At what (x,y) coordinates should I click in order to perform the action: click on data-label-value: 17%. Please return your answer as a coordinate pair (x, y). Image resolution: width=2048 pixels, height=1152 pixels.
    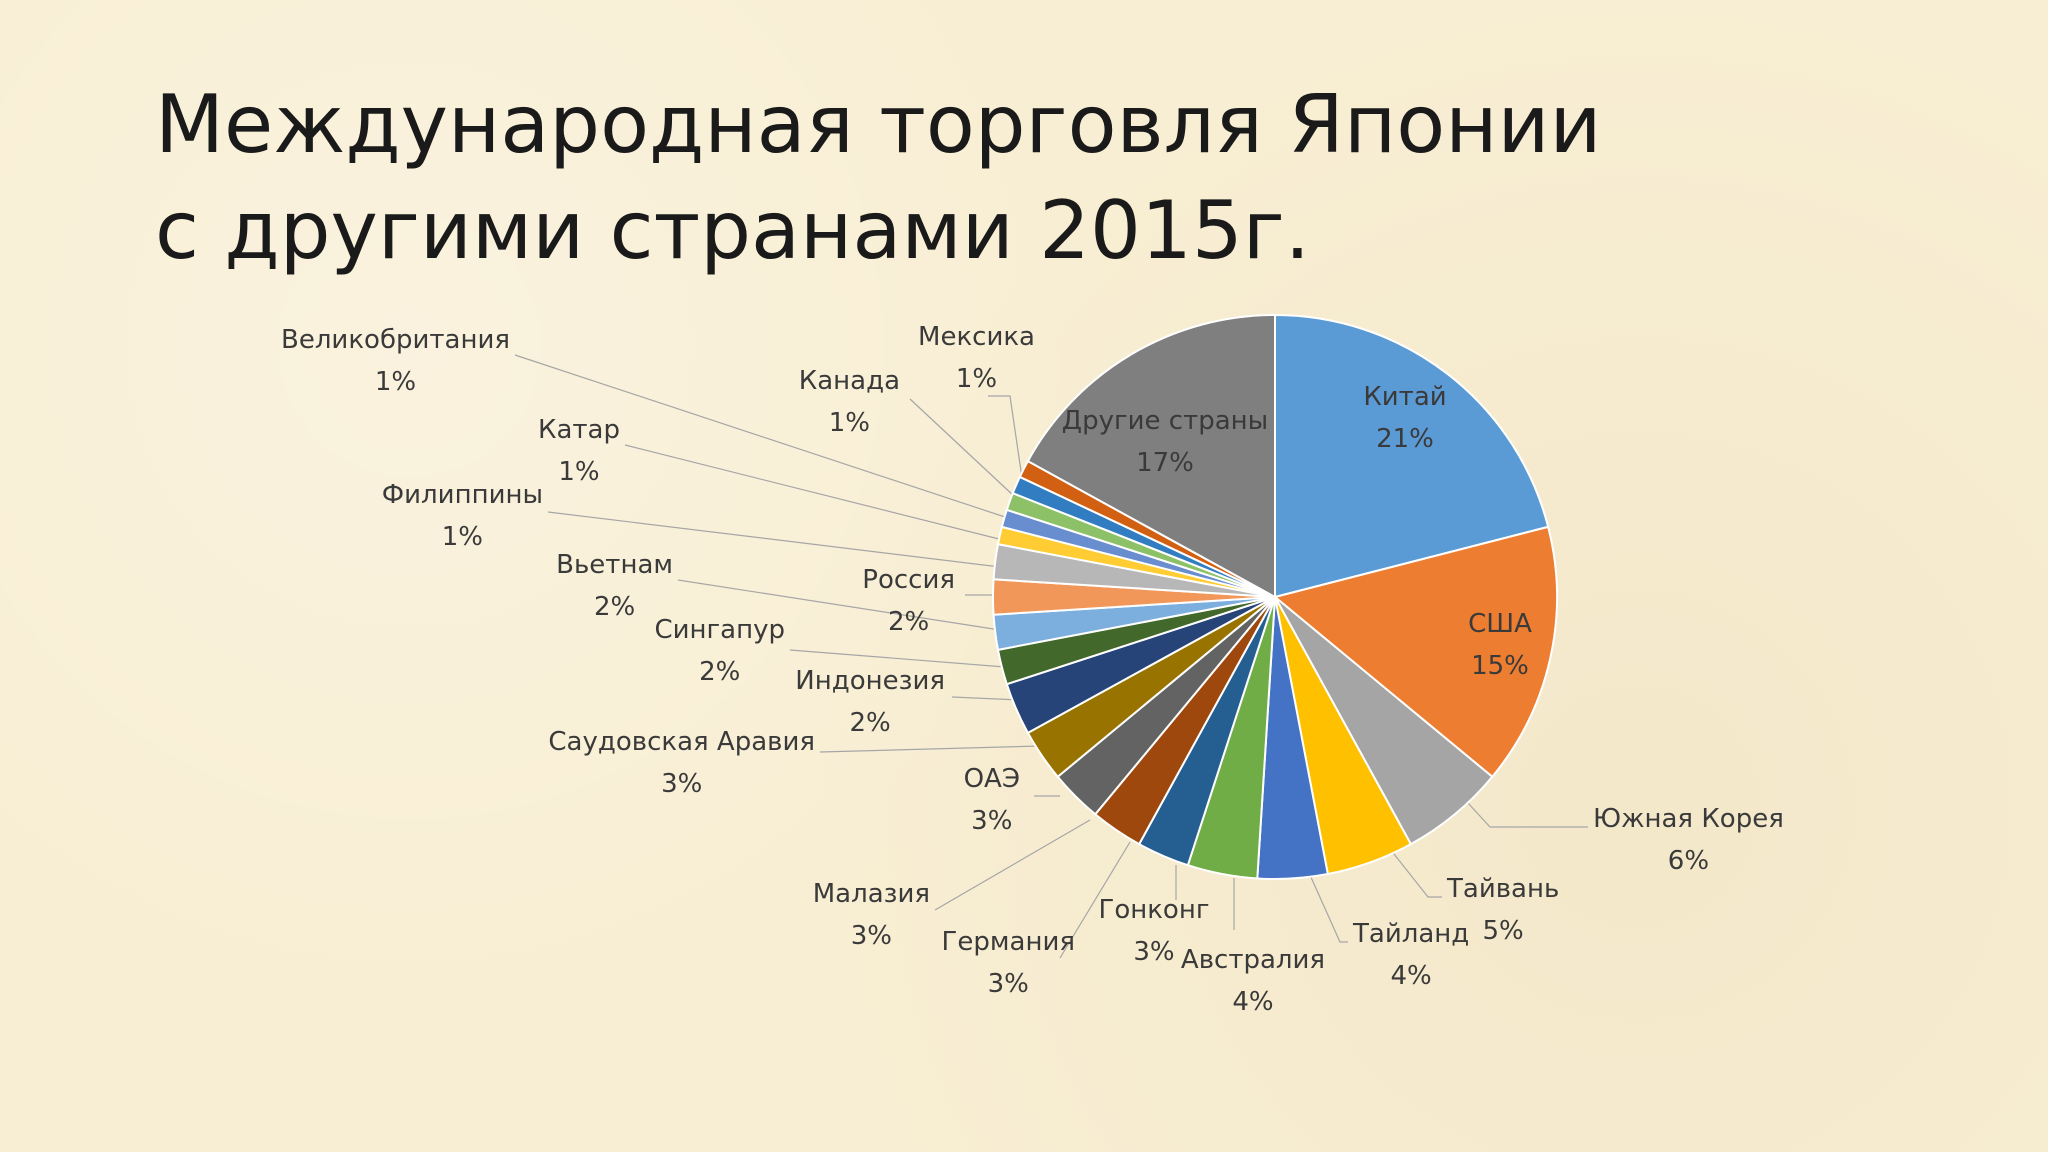
    Looking at the image, I should click on (1165, 463).